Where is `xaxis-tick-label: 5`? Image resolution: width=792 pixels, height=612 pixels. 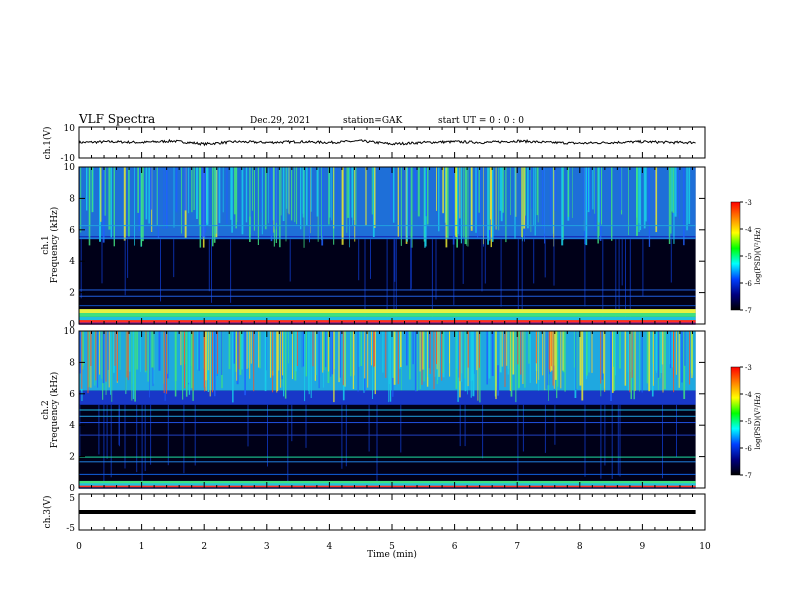 xaxis-tick-label: 5 is located at coordinates (392, 547).